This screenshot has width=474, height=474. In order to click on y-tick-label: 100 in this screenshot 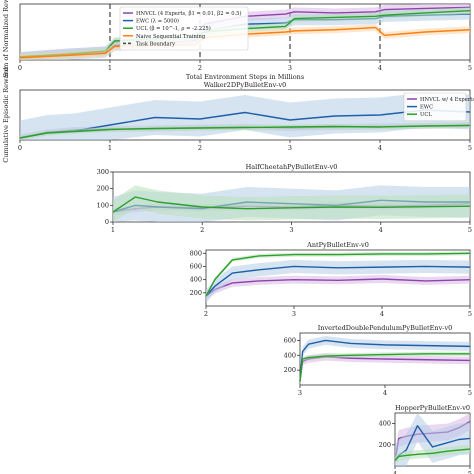, I will do `click(103, 205)`.